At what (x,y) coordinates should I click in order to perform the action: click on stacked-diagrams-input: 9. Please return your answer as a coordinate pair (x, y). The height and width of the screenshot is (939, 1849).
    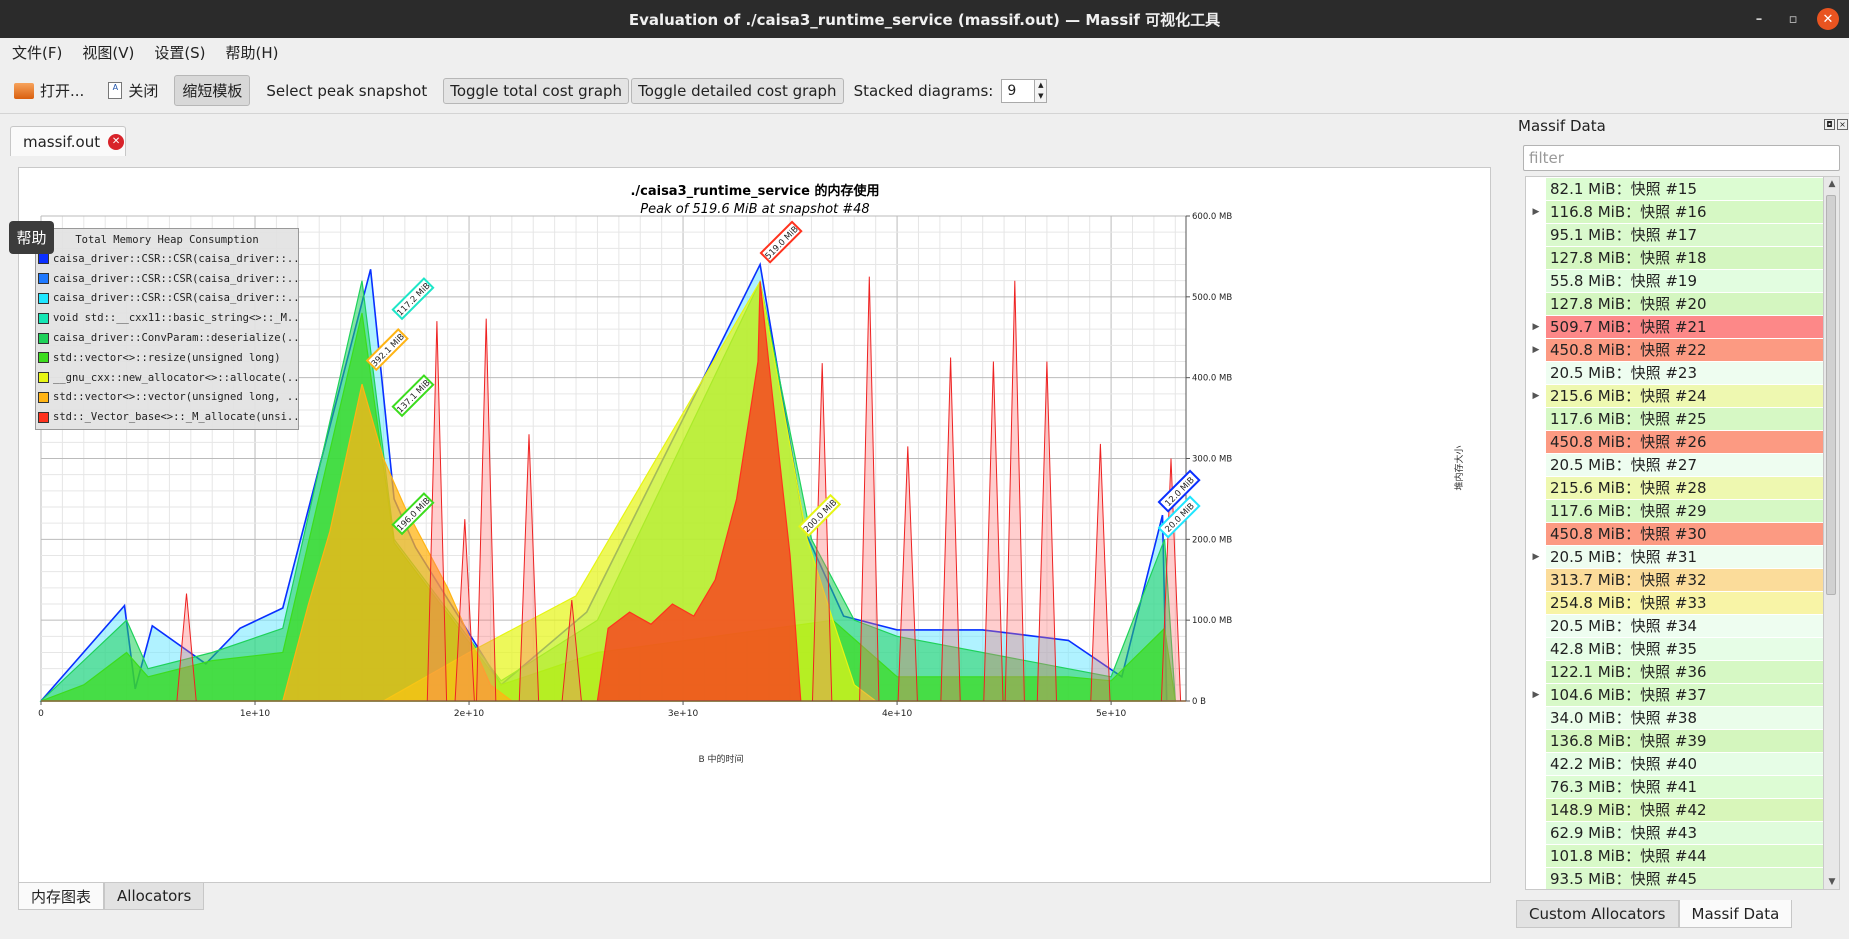
    Looking at the image, I should click on (1018, 90).